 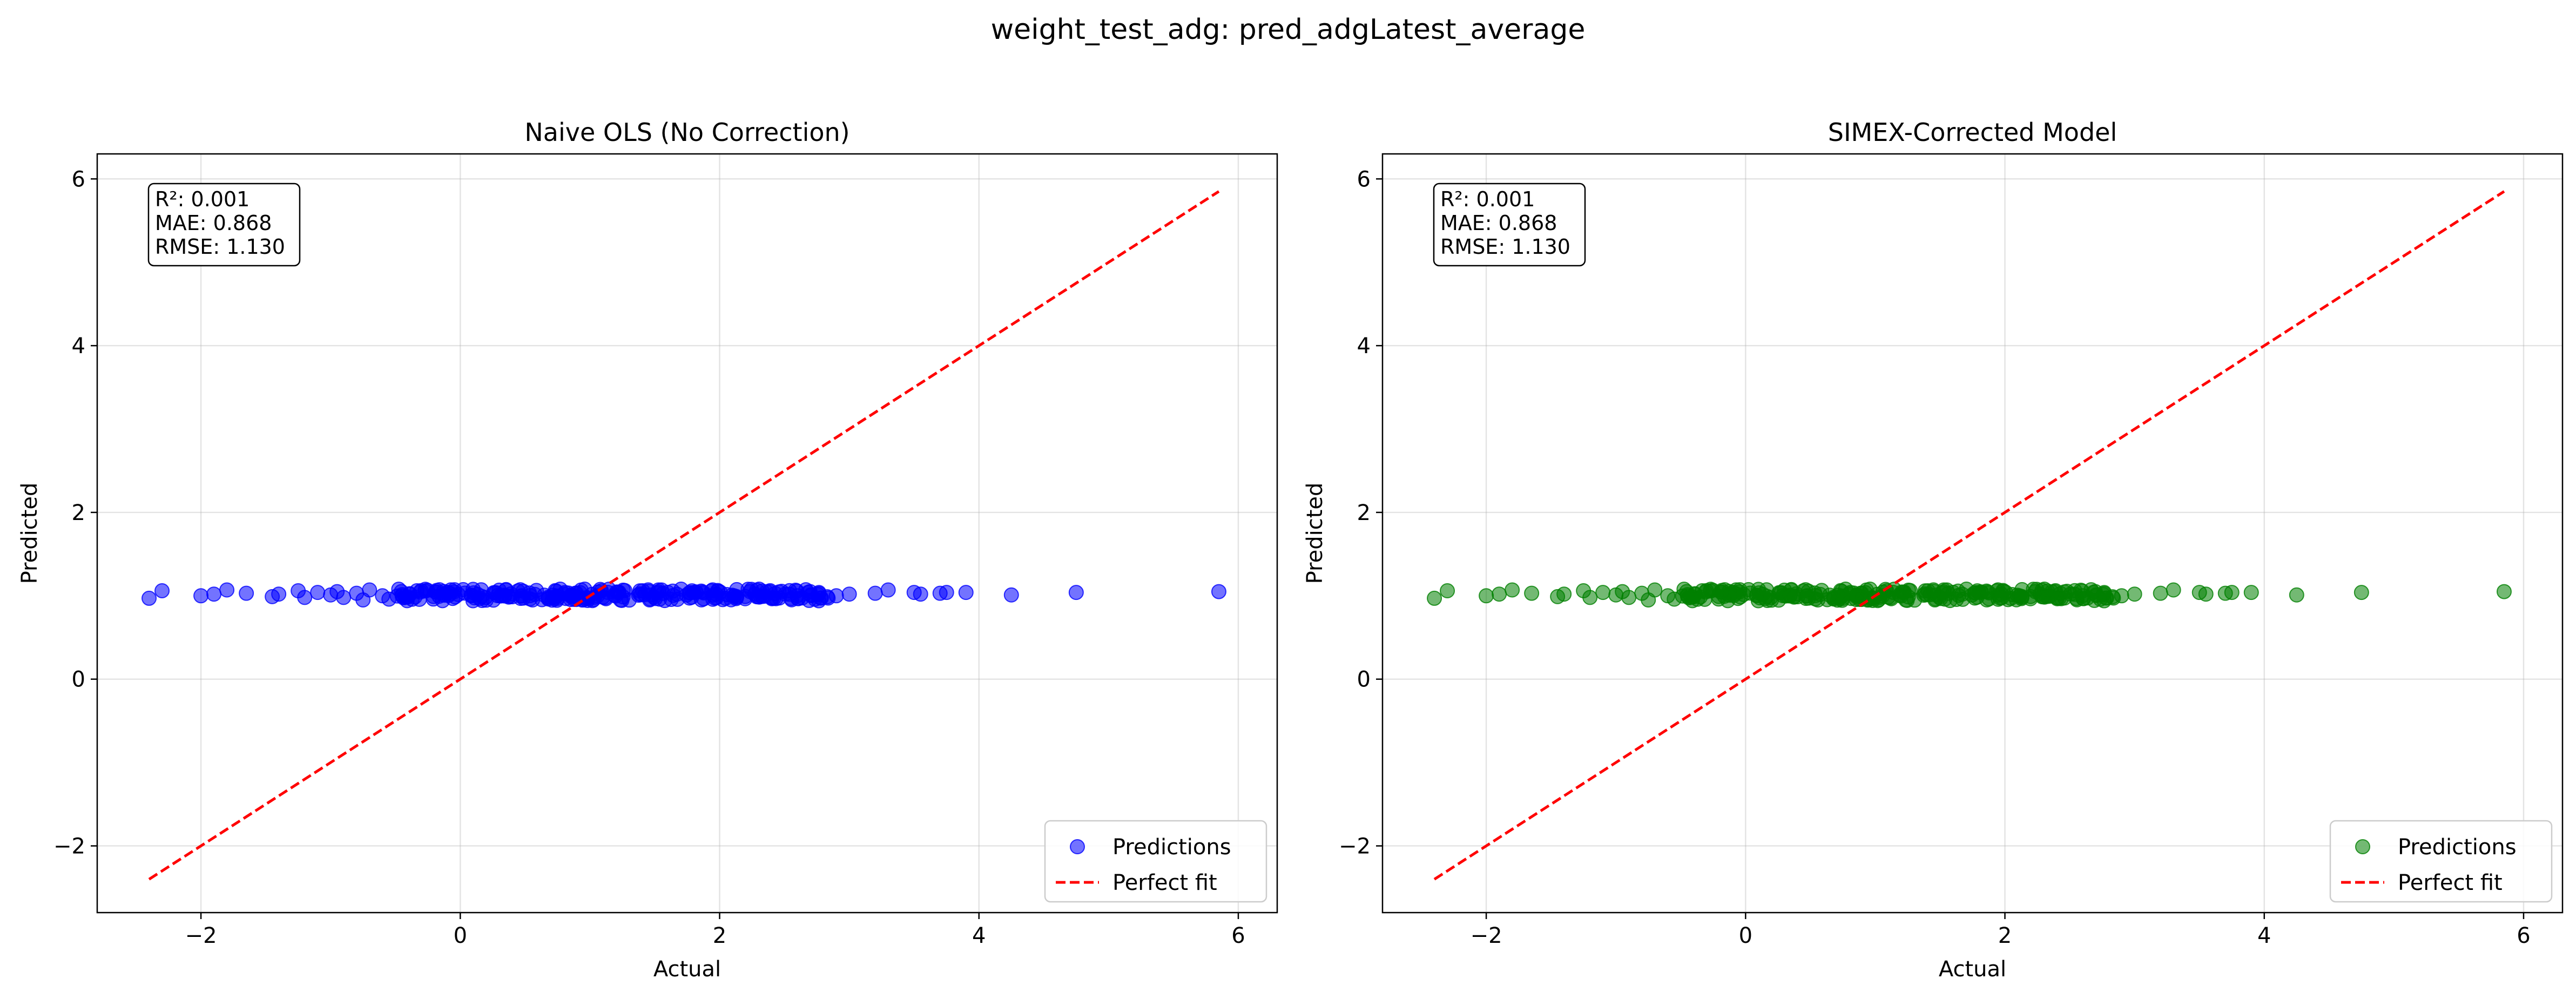 What do you see at coordinates (78, 179) in the screenshot?
I see `y-tick-label: 6` at bounding box center [78, 179].